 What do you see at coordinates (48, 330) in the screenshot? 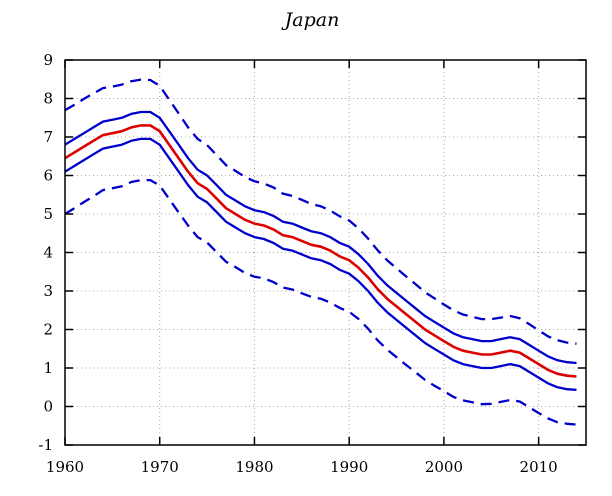
I see `y-tick-label: 2` at bounding box center [48, 330].